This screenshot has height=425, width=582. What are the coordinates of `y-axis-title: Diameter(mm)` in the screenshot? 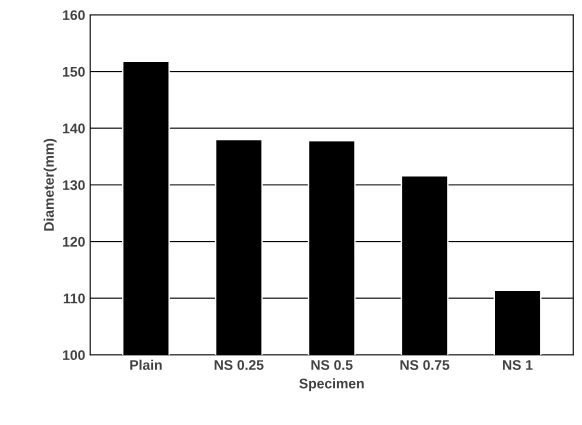 It's located at (50, 184).